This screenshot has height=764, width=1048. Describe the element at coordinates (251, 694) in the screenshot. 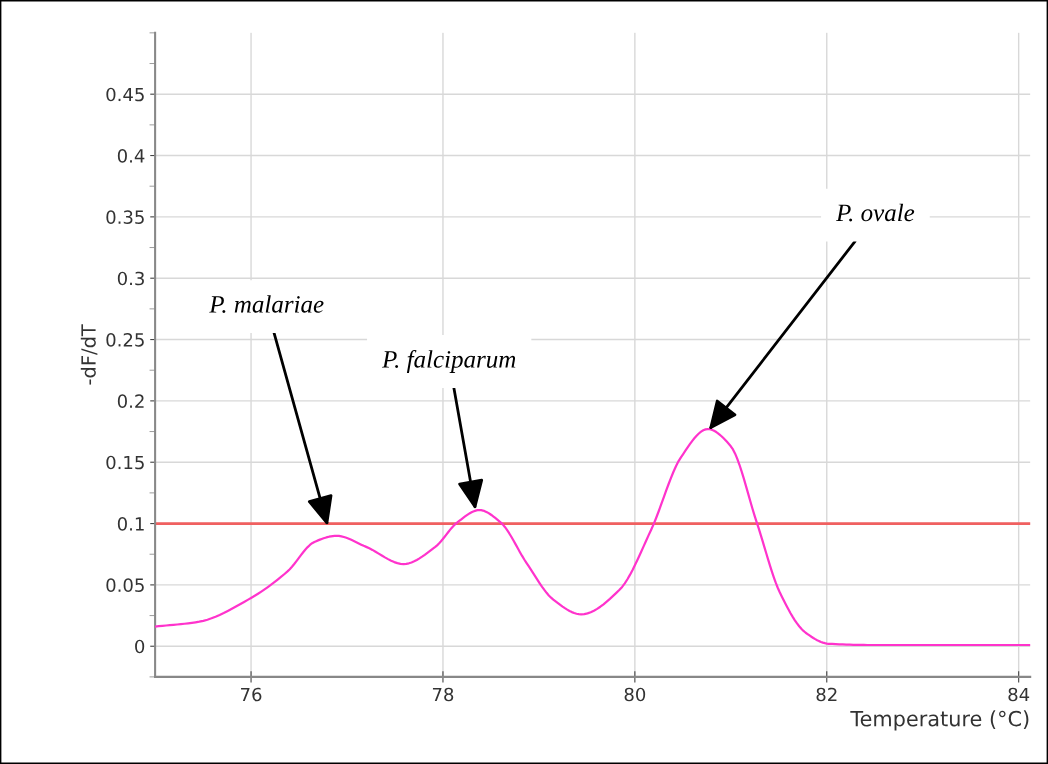

I see `x-tick-label: 76` at that location.